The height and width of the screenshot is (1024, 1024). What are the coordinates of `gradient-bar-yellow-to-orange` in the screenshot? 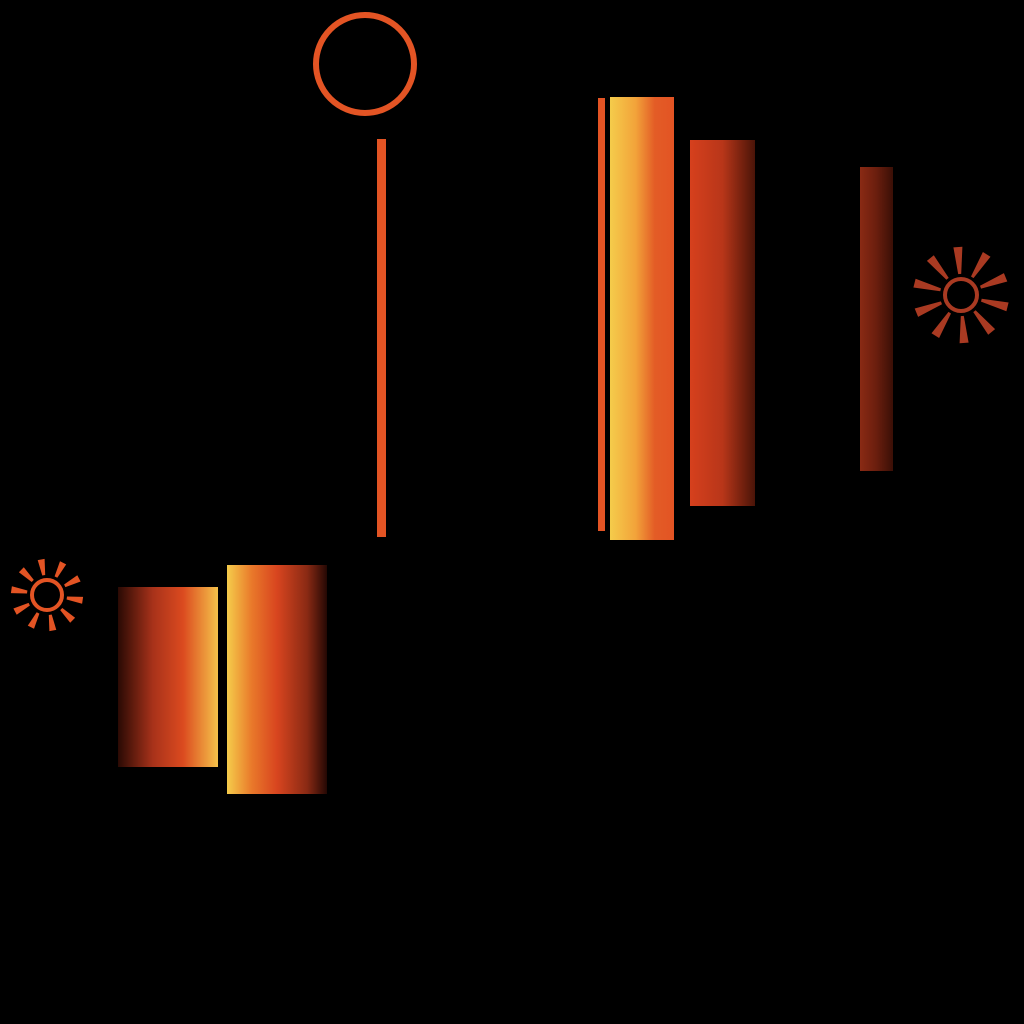 It's located at (642, 318).